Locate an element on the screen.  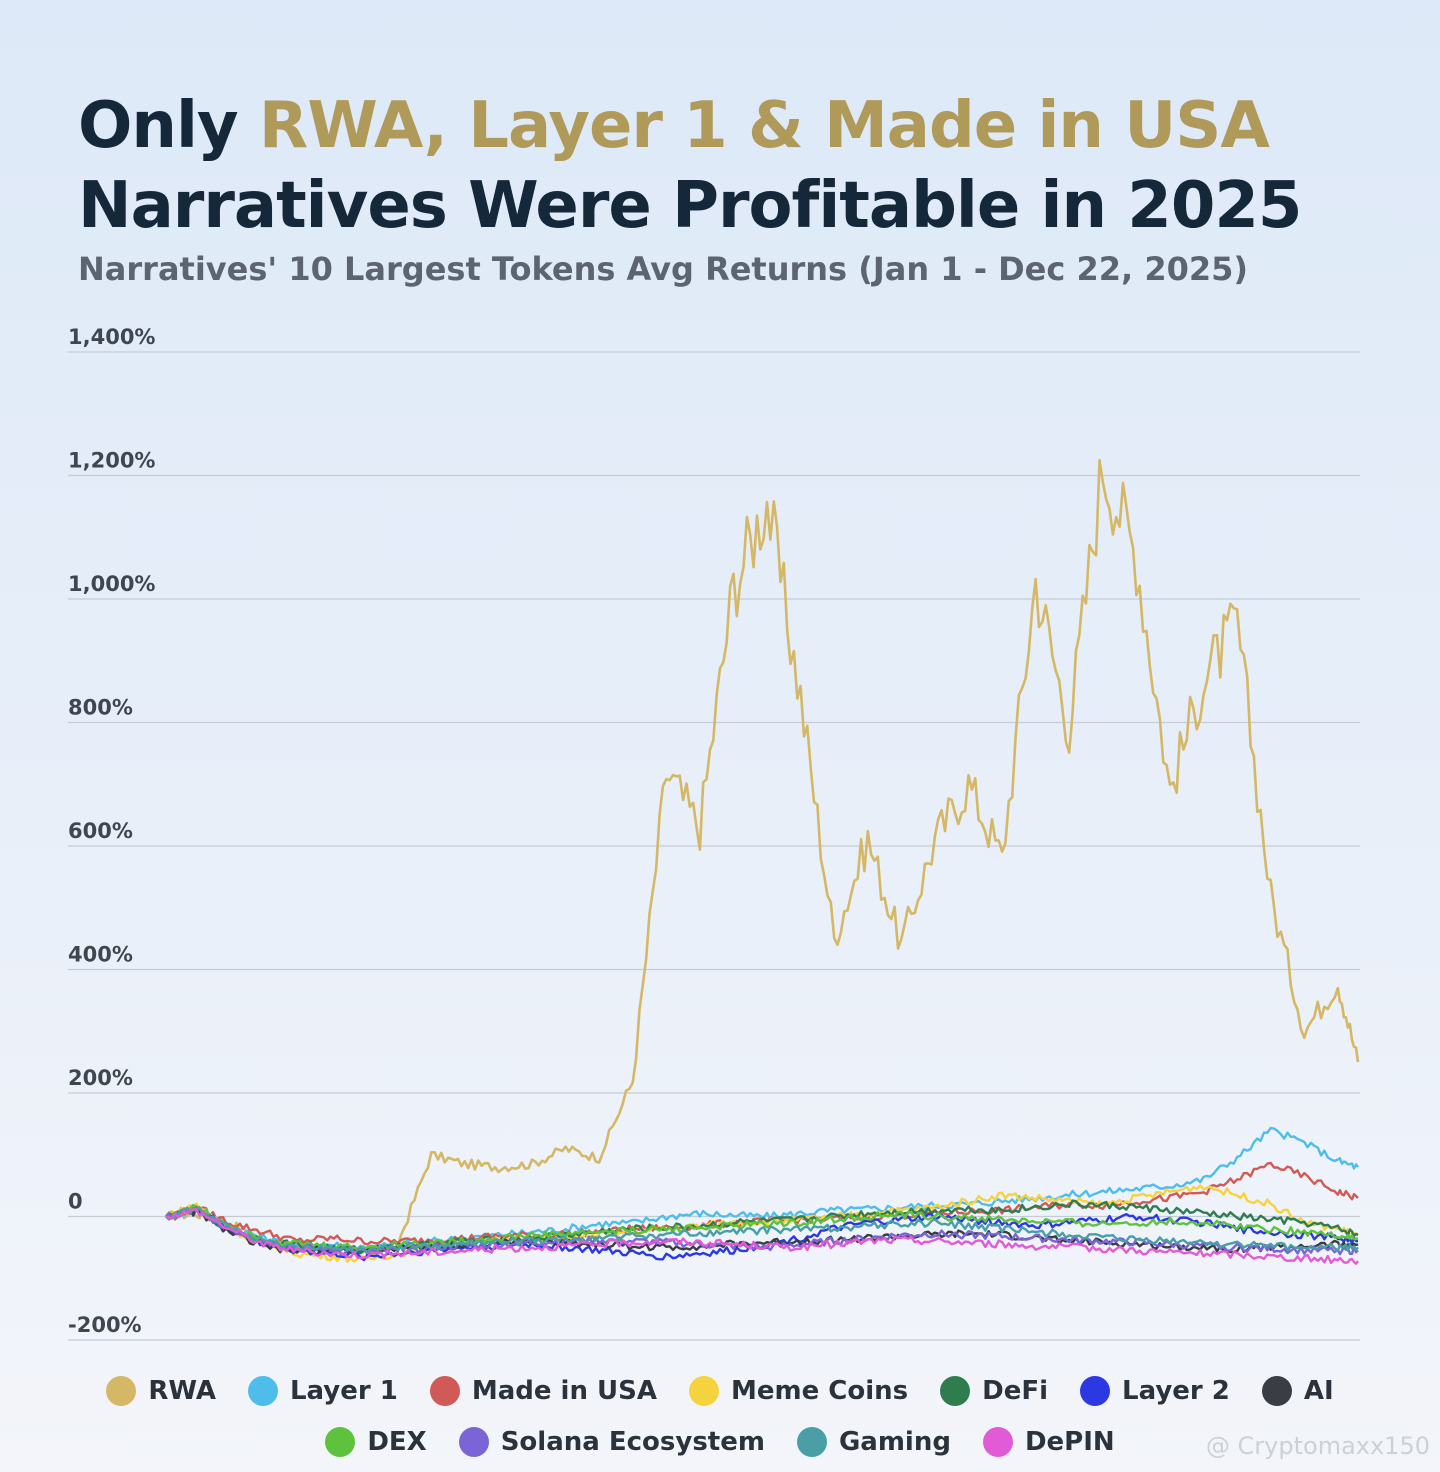
y-tick-label: 400% is located at coordinates (100, 955).